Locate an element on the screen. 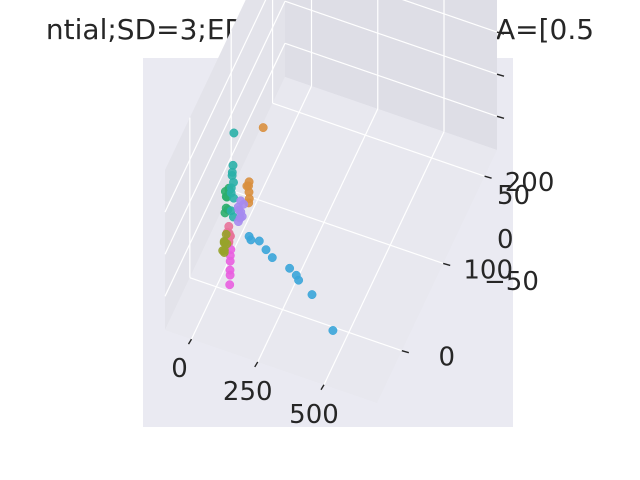 The width and height of the screenshot is (640, 480). x-tick-label: 500 is located at coordinates (314, 415).